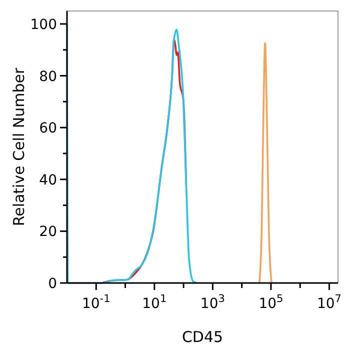 Image resolution: width=353 pixels, height=350 pixels. I want to click on y-tick-label: 100, so click(43, 24).